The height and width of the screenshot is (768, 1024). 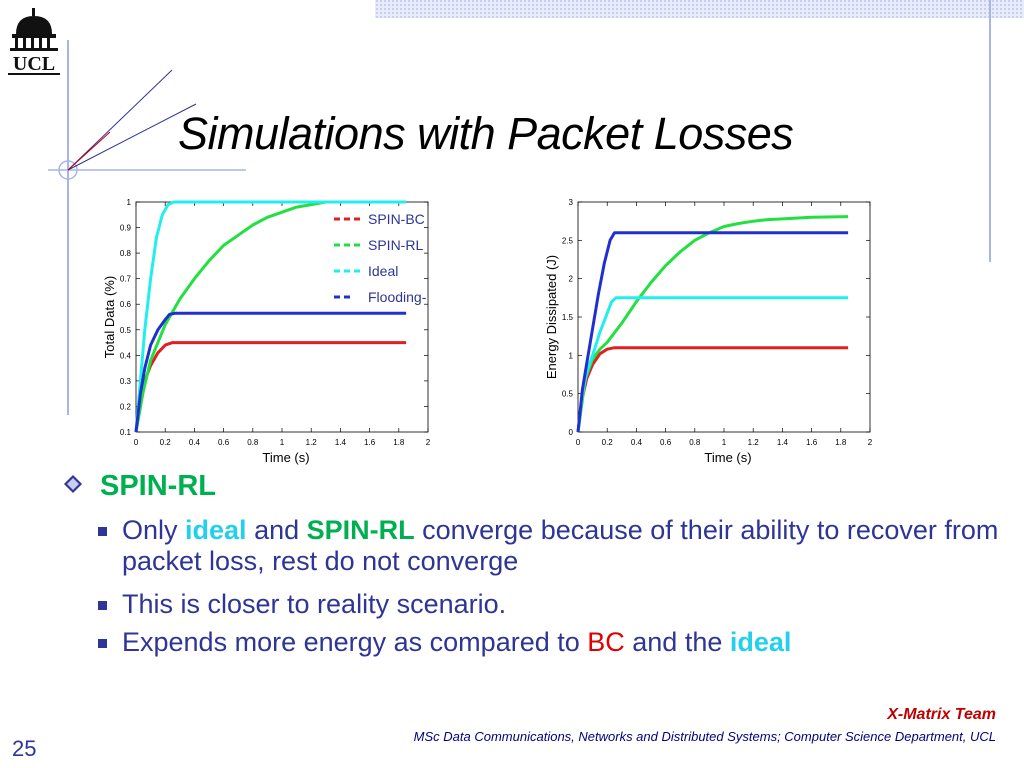 What do you see at coordinates (68, 170) in the screenshot?
I see `accent-circle` at bounding box center [68, 170].